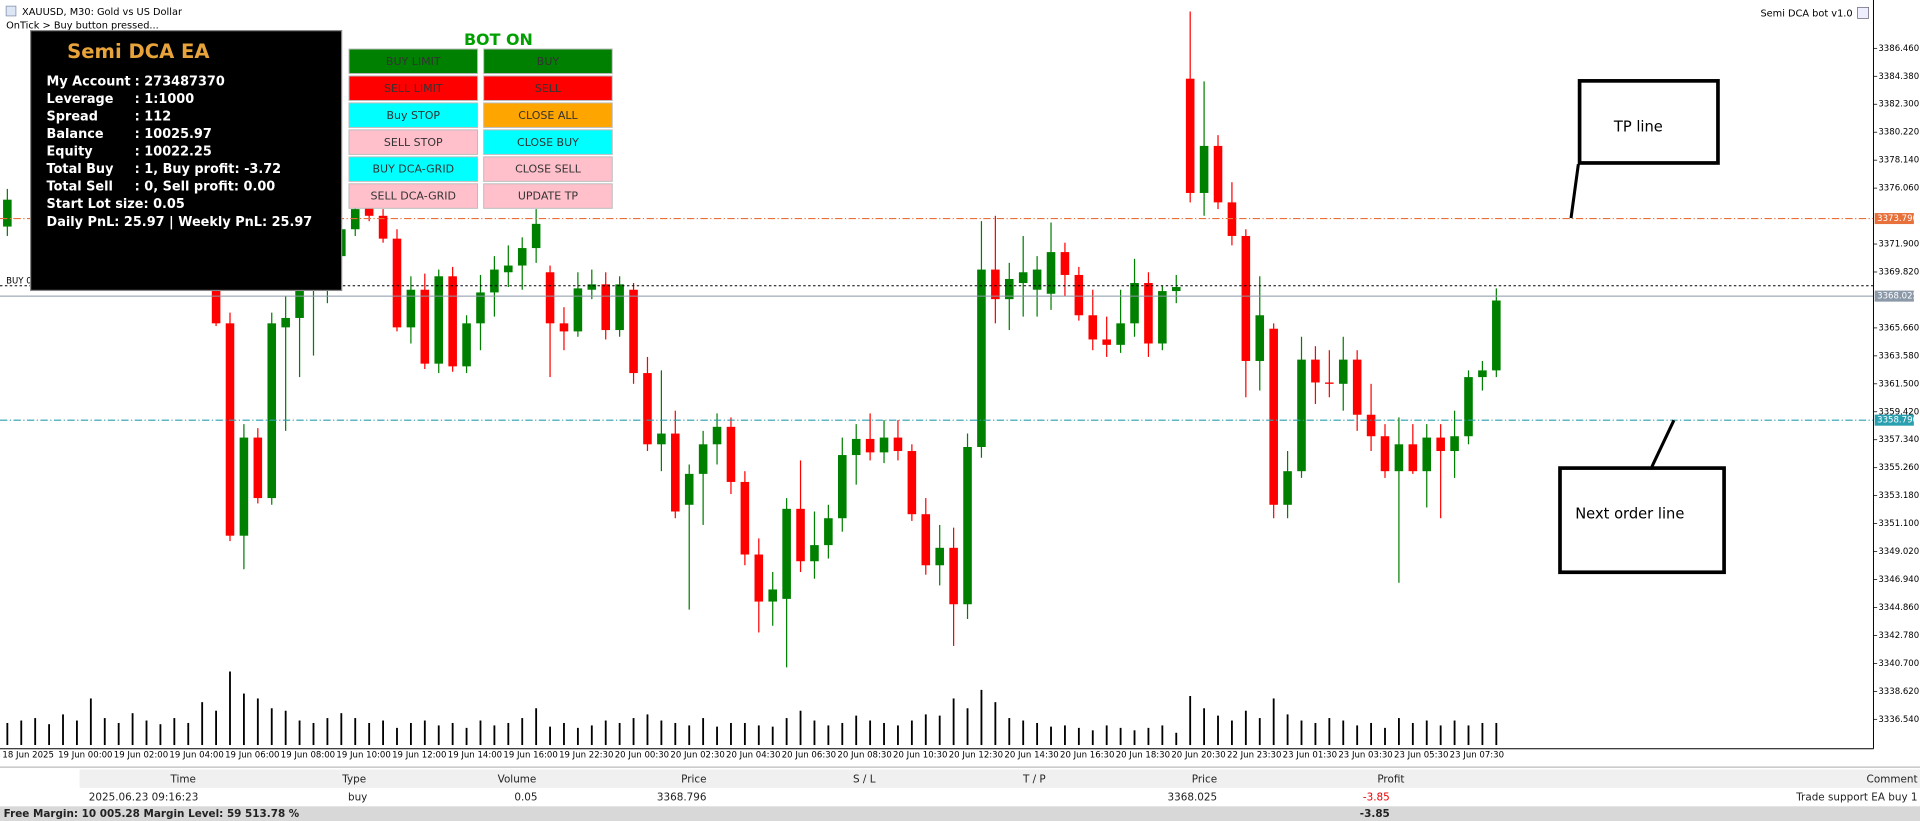  I want to click on button-label: CLOSE SELL, so click(548, 169).